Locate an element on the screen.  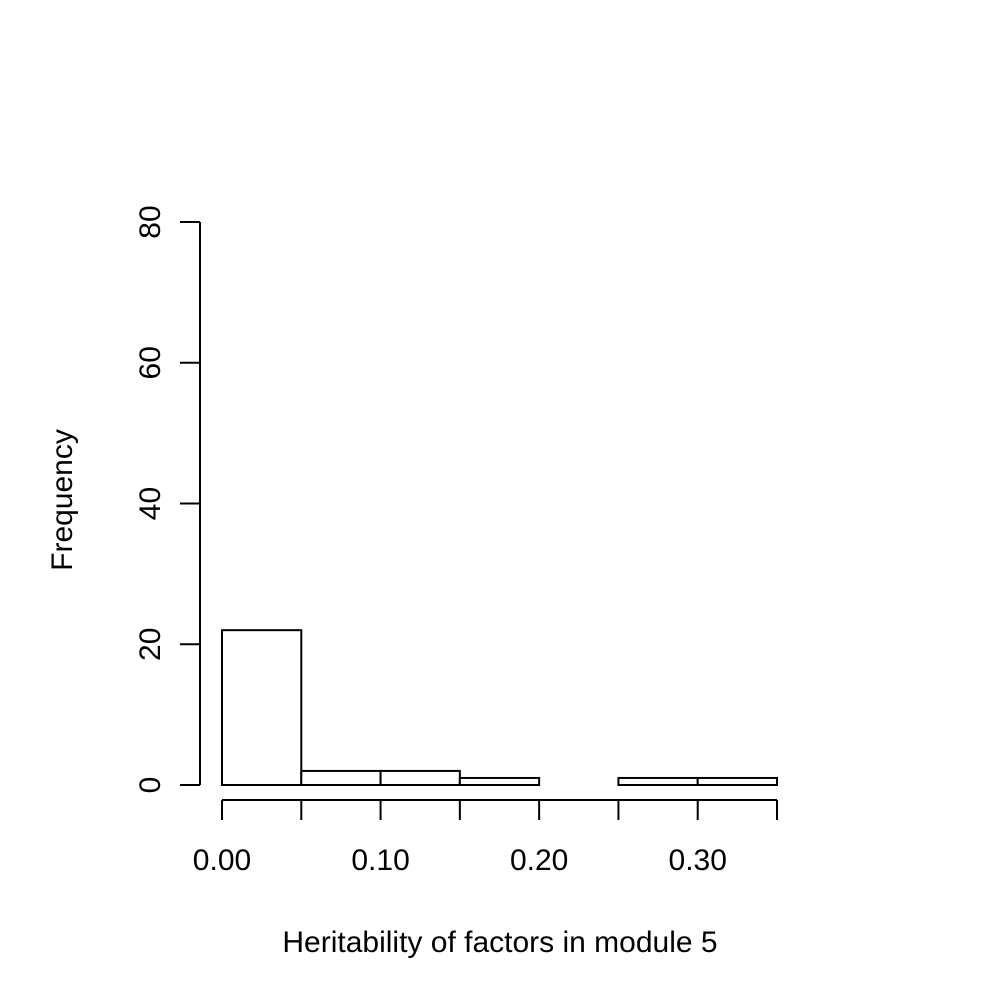
y-tick-label-0: 0 is located at coordinates (150, 785).